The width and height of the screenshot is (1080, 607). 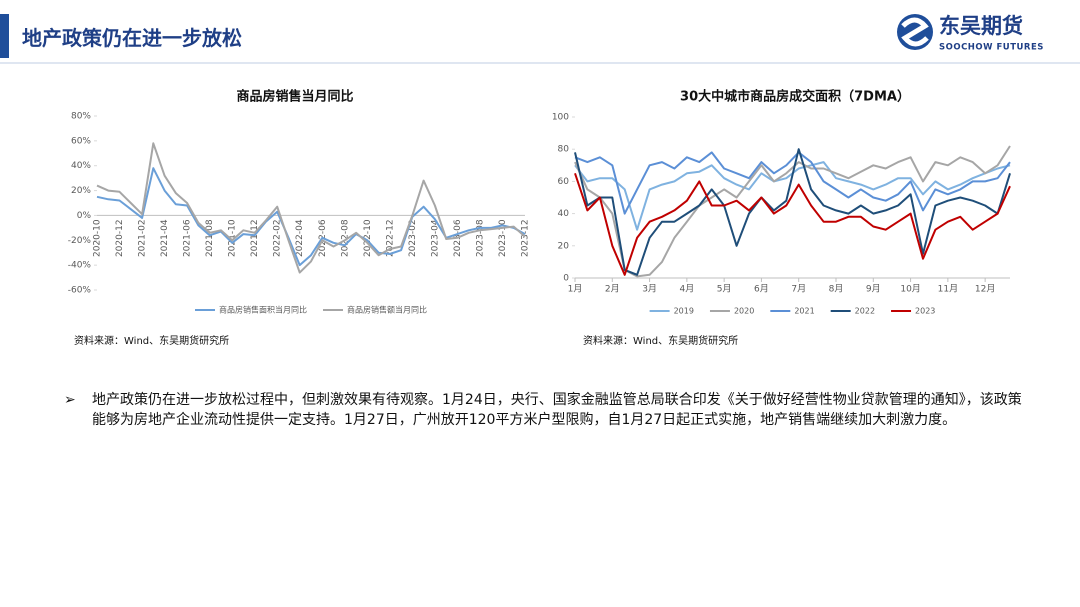 I want to click on x-tick-label: 12月, so click(x=985, y=289).